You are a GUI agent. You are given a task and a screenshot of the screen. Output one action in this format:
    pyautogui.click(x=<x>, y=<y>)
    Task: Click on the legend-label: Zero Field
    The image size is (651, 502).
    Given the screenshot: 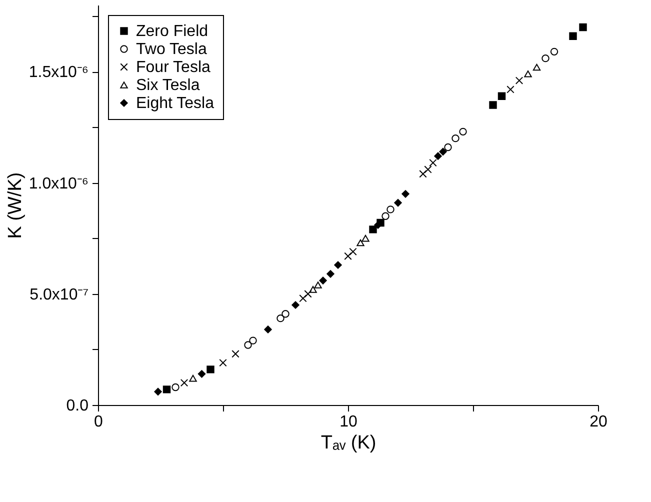 What is the action you would take?
    pyautogui.click(x=172, y=31)
    